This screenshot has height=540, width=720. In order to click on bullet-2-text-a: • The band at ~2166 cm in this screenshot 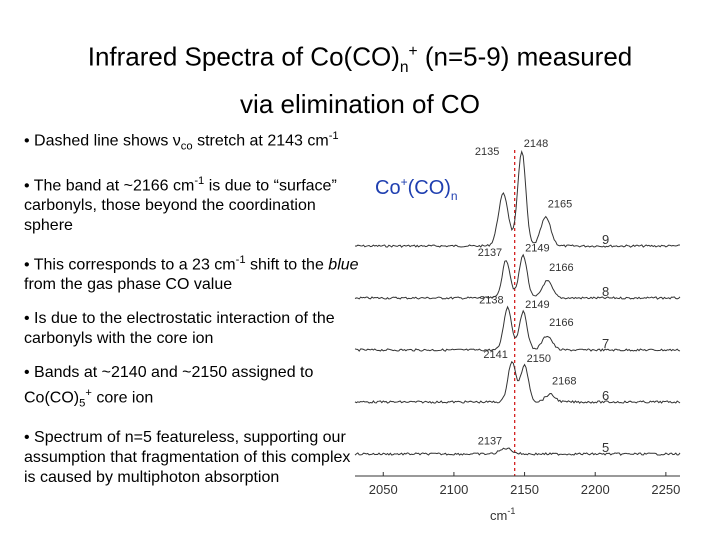, I will do `click(109, 185)`.